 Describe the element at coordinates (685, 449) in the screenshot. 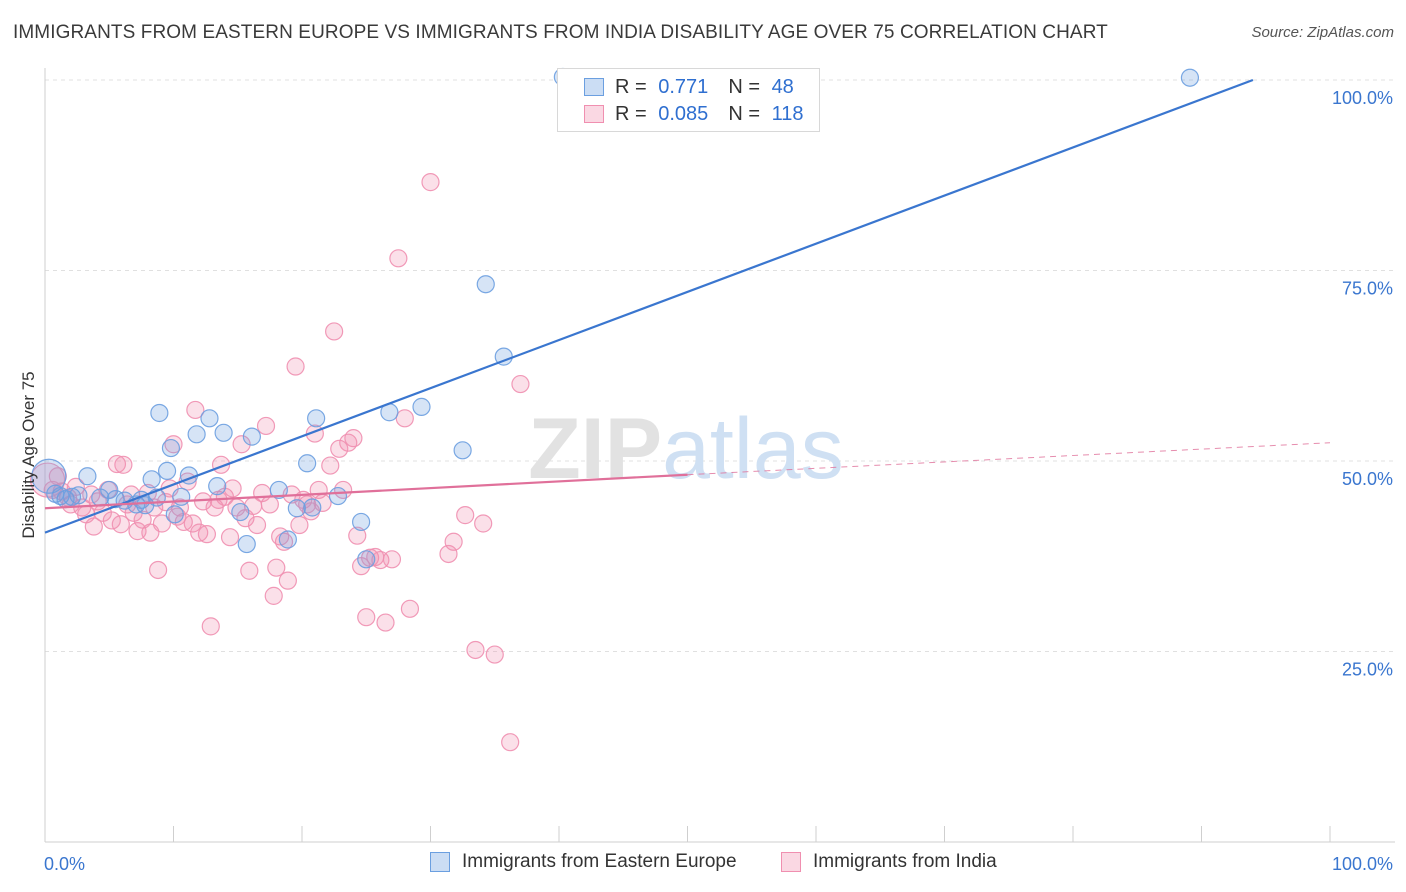

I see `watermark: ZIPatlas` at that location.